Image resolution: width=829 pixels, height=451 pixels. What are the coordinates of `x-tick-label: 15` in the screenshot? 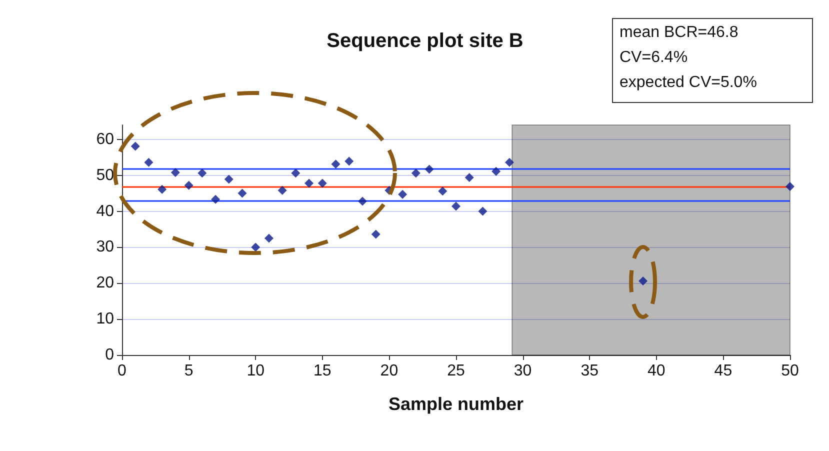 It's located at (323, 371).